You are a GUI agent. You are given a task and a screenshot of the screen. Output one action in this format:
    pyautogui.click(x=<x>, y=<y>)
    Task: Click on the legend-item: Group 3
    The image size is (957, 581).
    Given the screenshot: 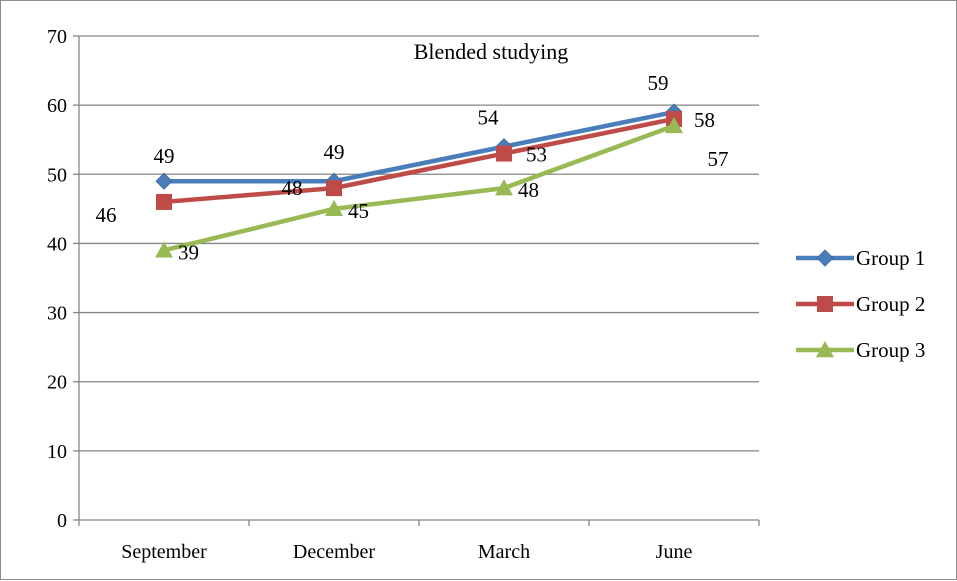 What is the action you would take?
    pyautogui.click(x=860, y=350)
    